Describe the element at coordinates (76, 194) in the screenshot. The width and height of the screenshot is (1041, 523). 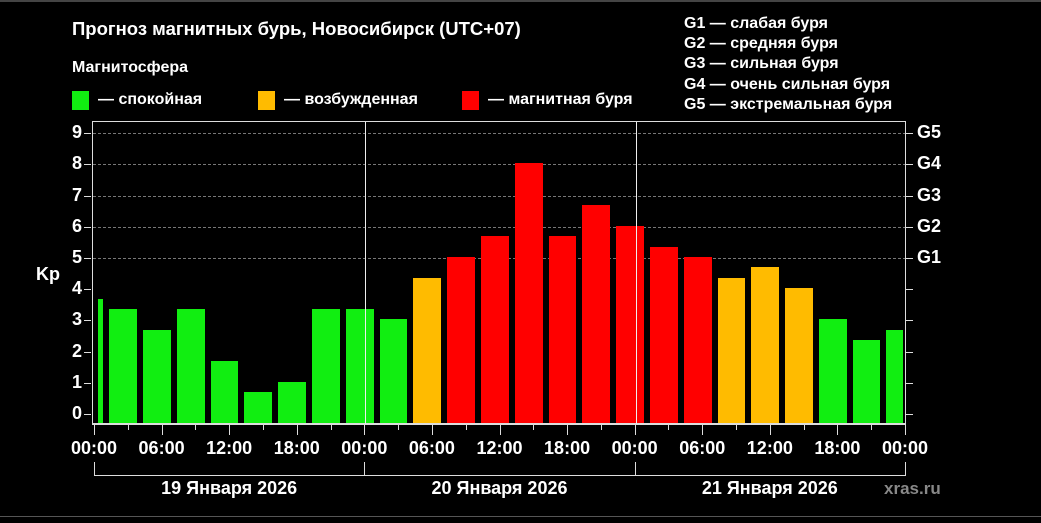
I see `y-tick-label: 7` at that location.